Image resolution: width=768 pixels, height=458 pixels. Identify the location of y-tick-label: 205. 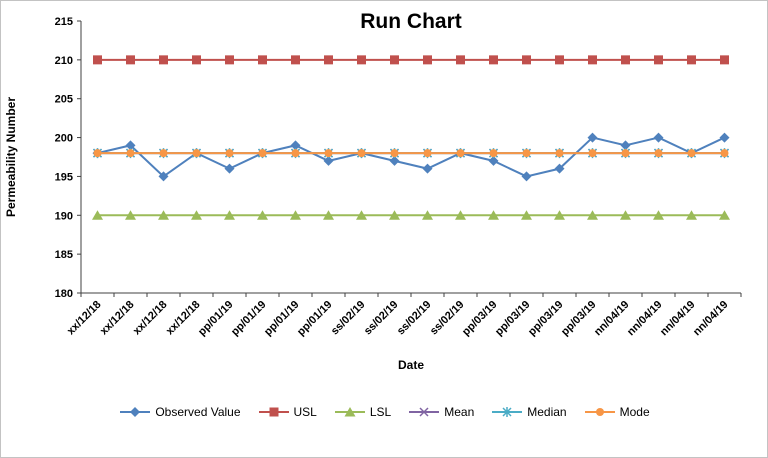
(64, 100).